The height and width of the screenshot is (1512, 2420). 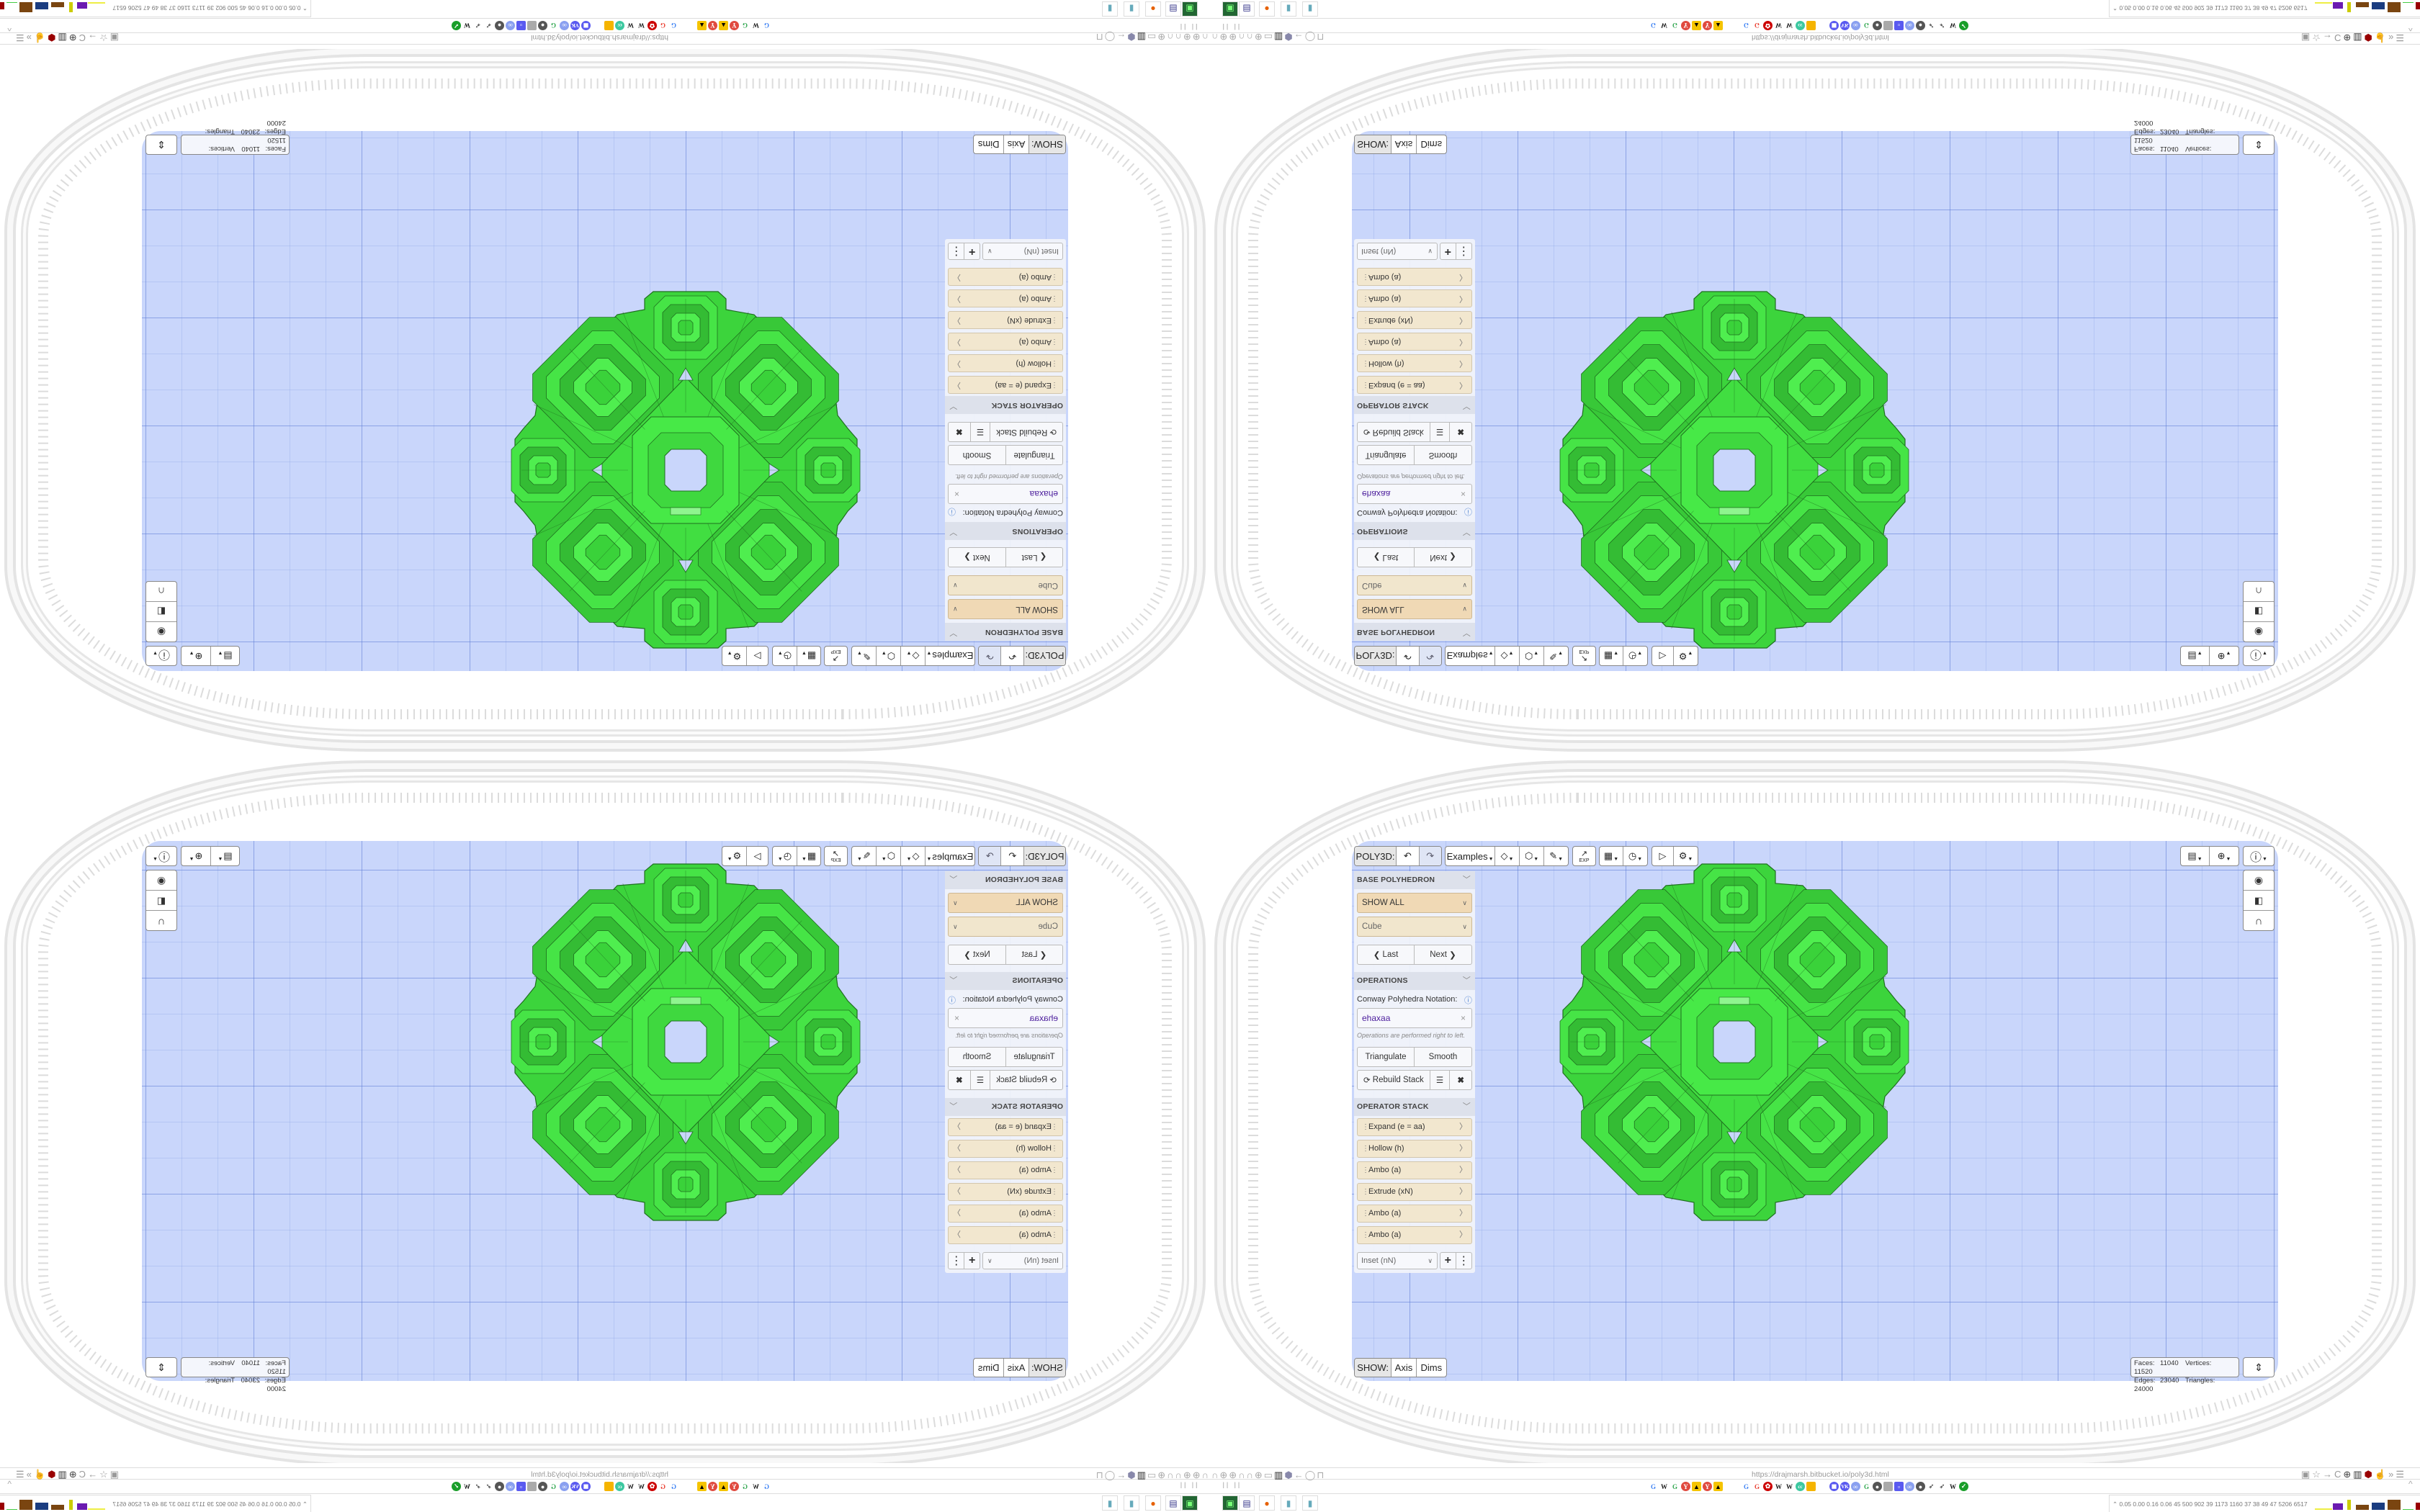 I want to click on operations-header: OPERATIONS ﹀, so click(x=1414, y=531).